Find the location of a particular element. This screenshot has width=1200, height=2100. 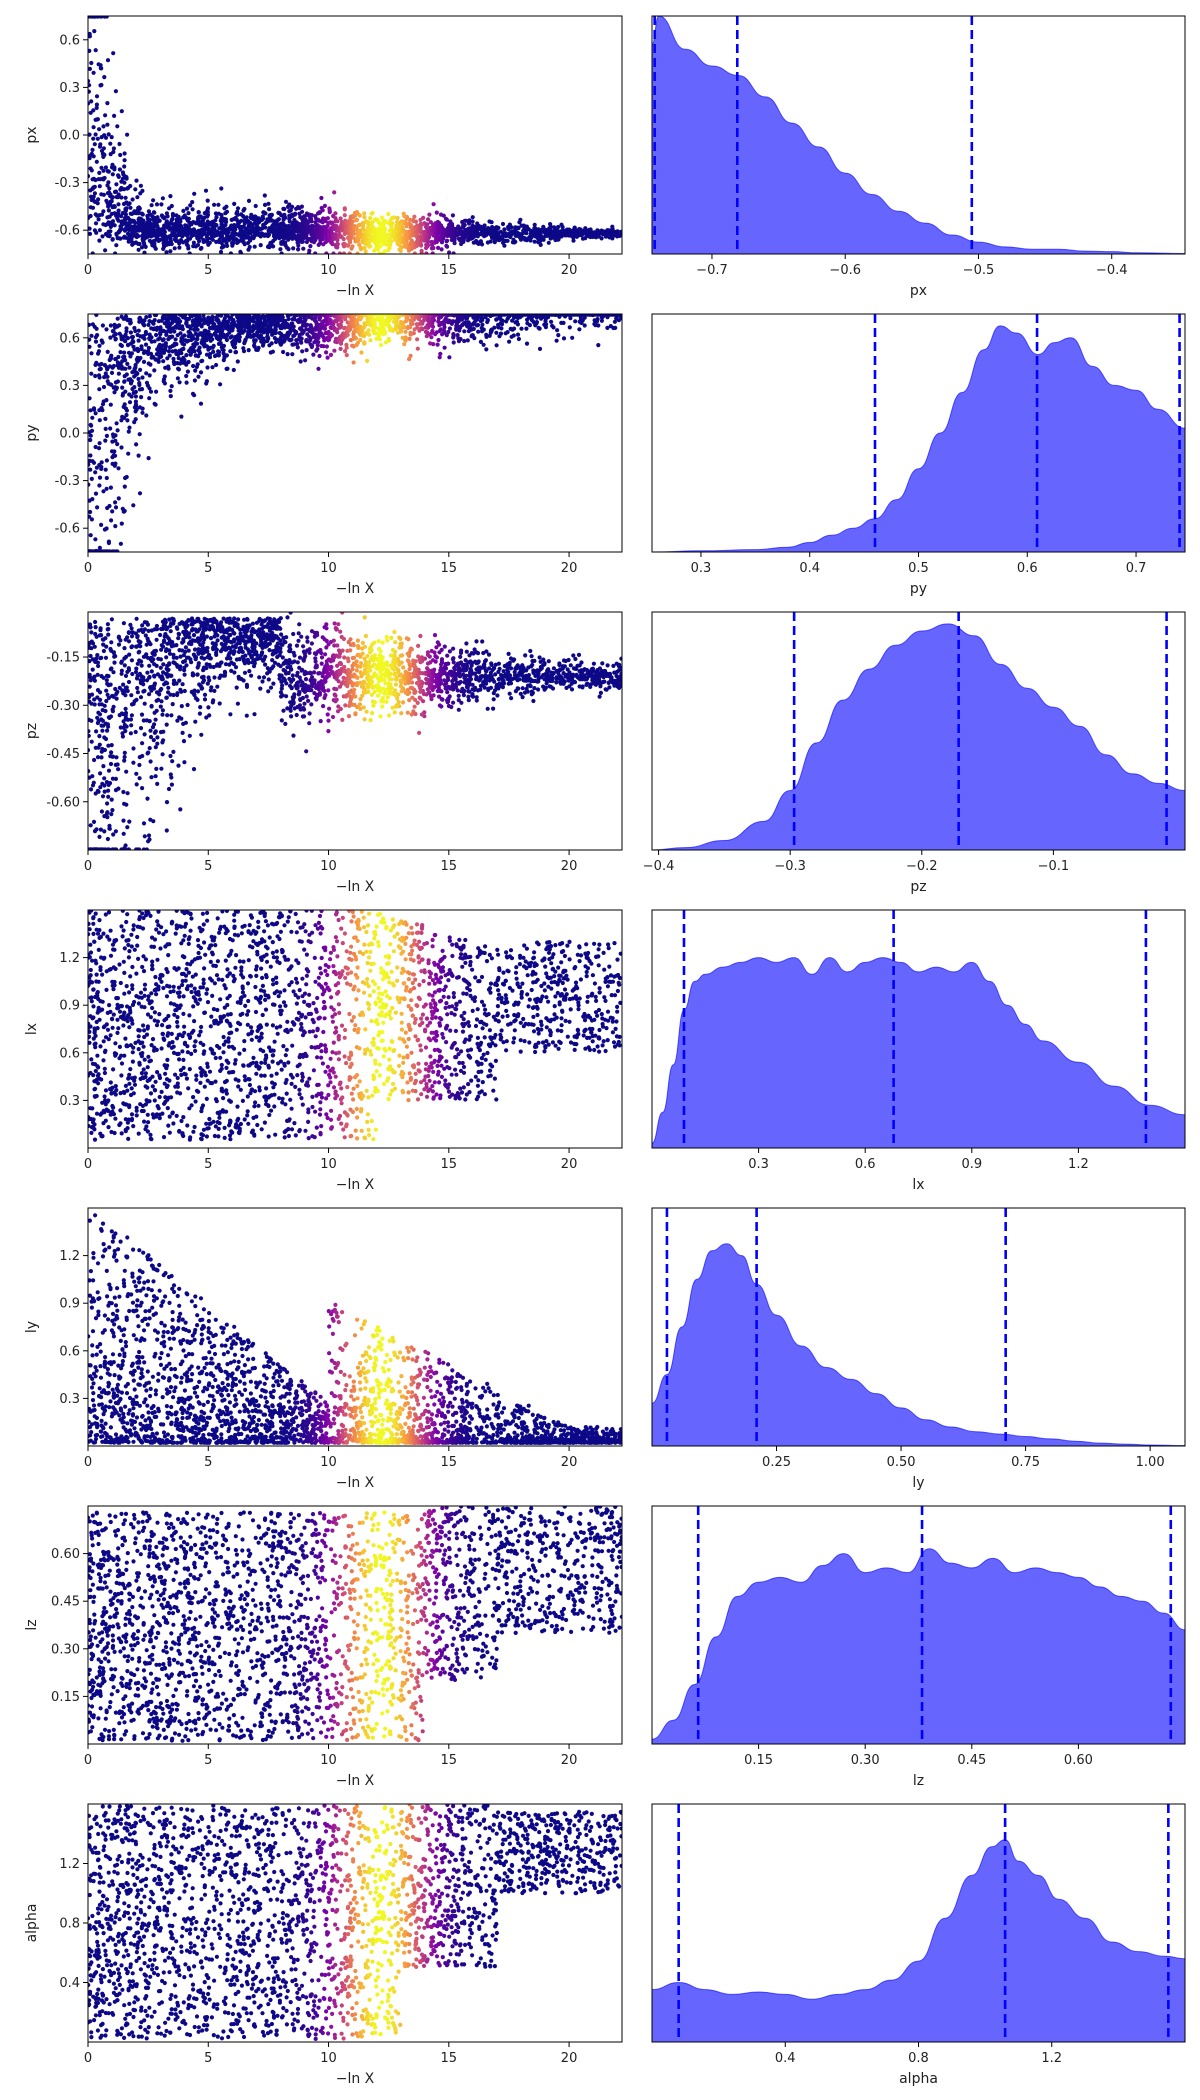

scatter-points is located at coordinates (355, 135).